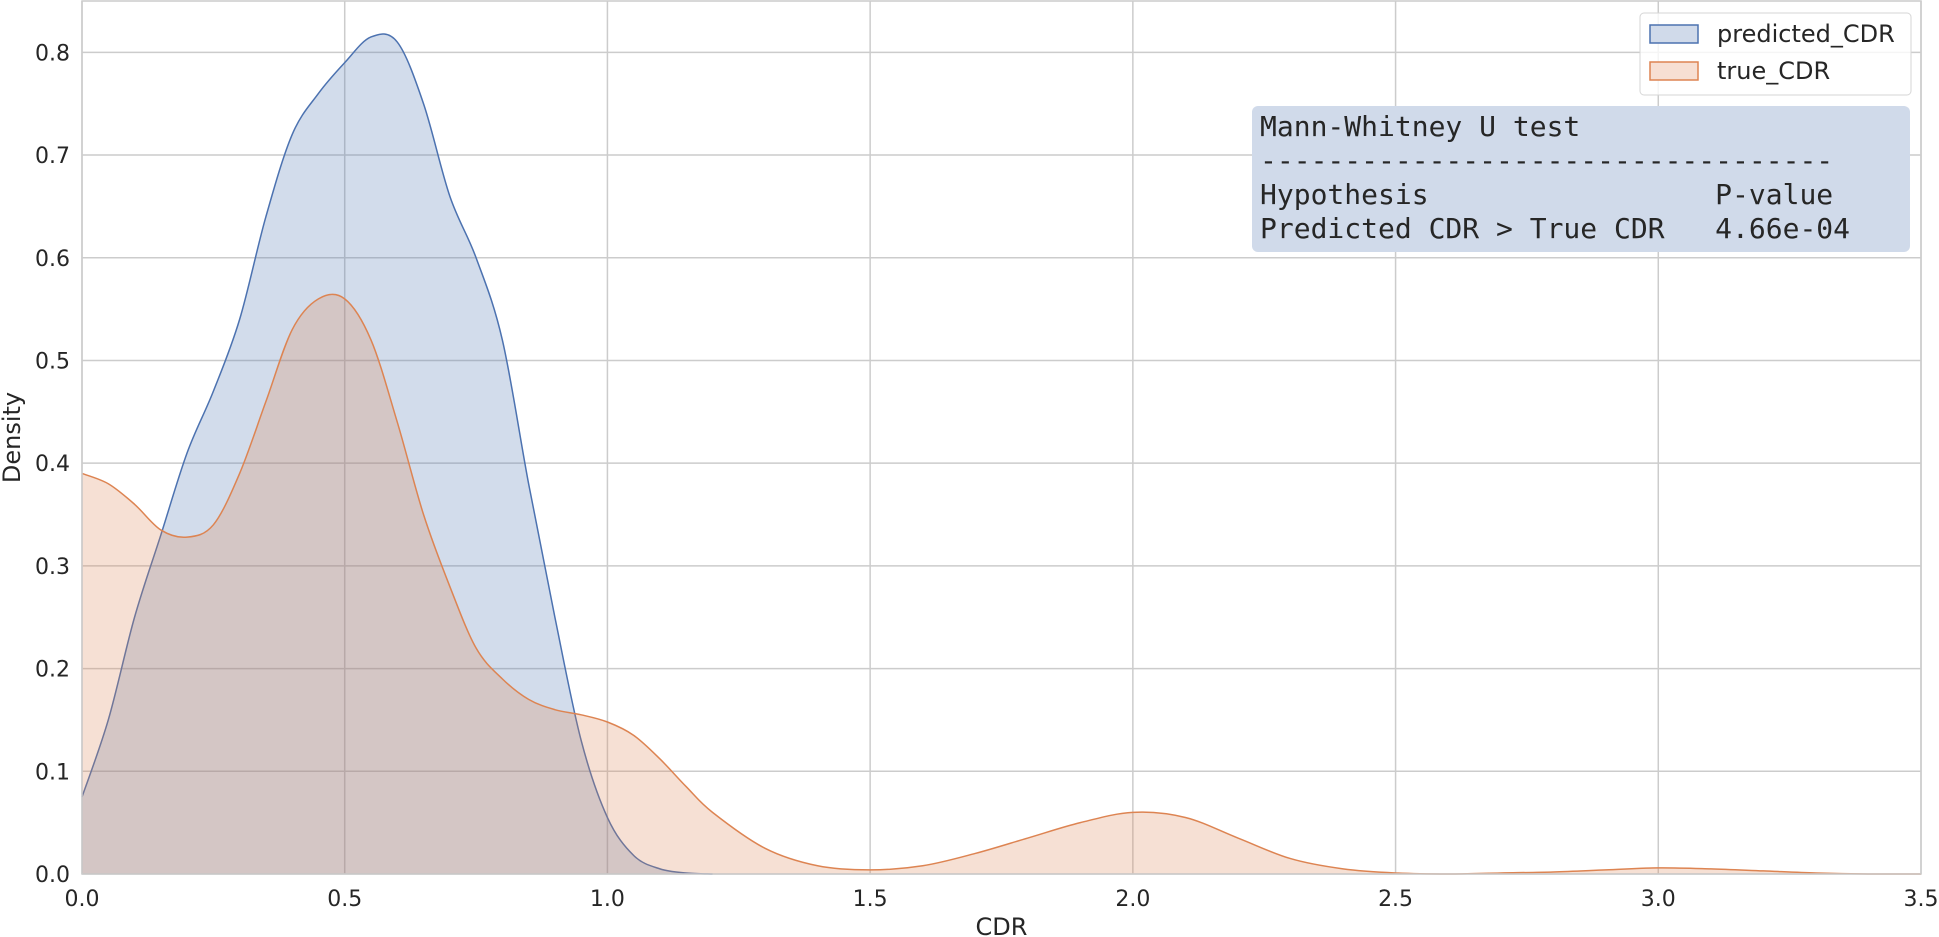  What do you see at coordinates (870, 899) in the screenshot?
I see `x-tick-label: 1.5` at bounding box center [870, 899].